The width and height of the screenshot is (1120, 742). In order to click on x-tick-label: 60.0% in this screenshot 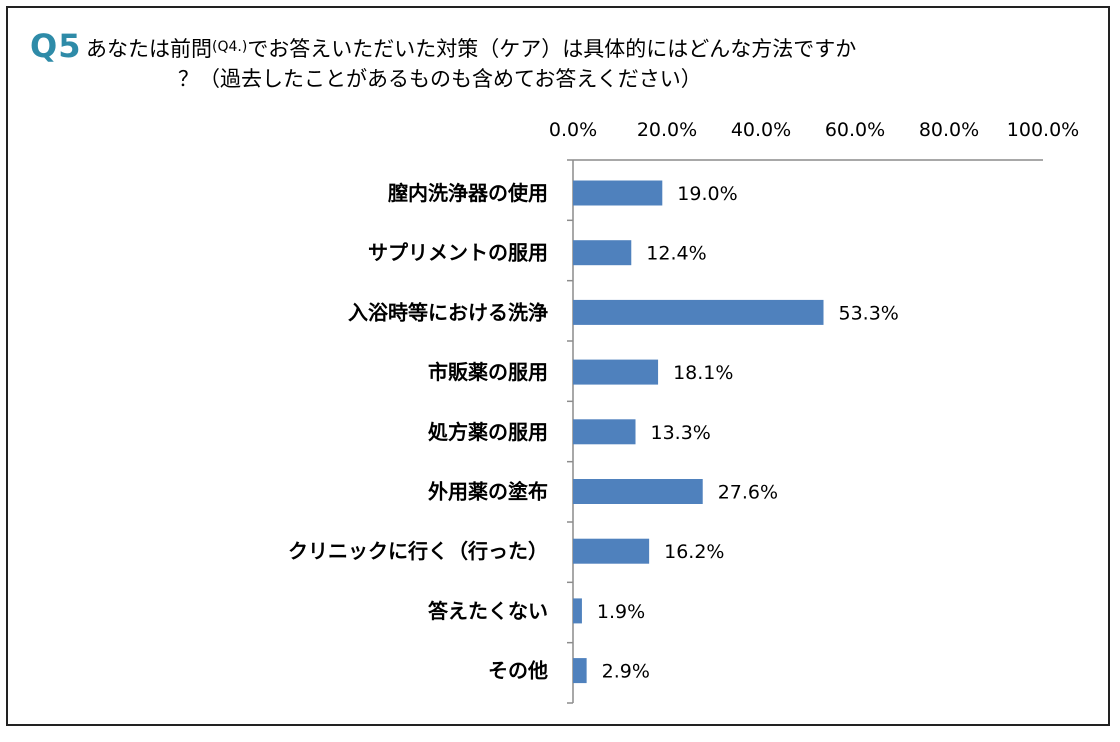, I will do `click(855, 130)`.